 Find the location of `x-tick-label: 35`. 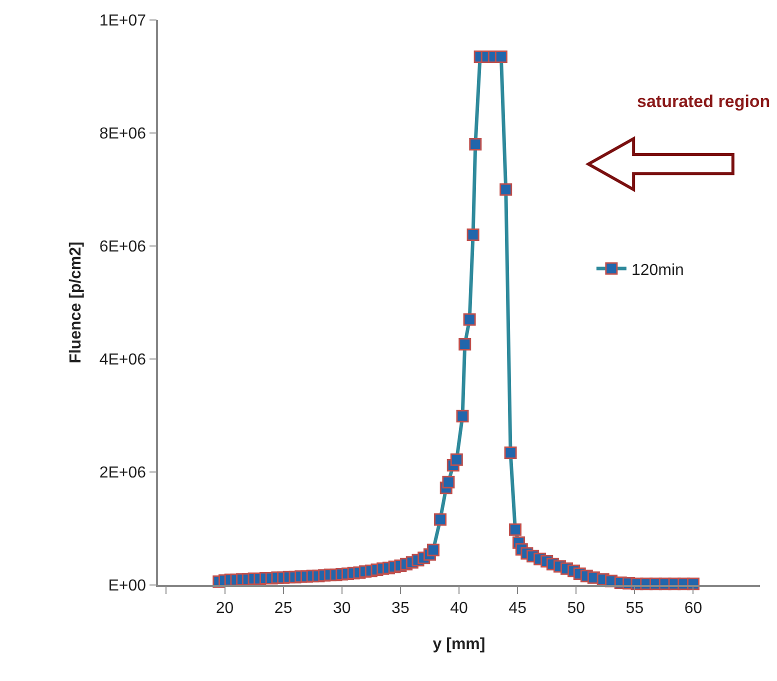

x-tick-label: 35 is located at coordinates (401, 608).